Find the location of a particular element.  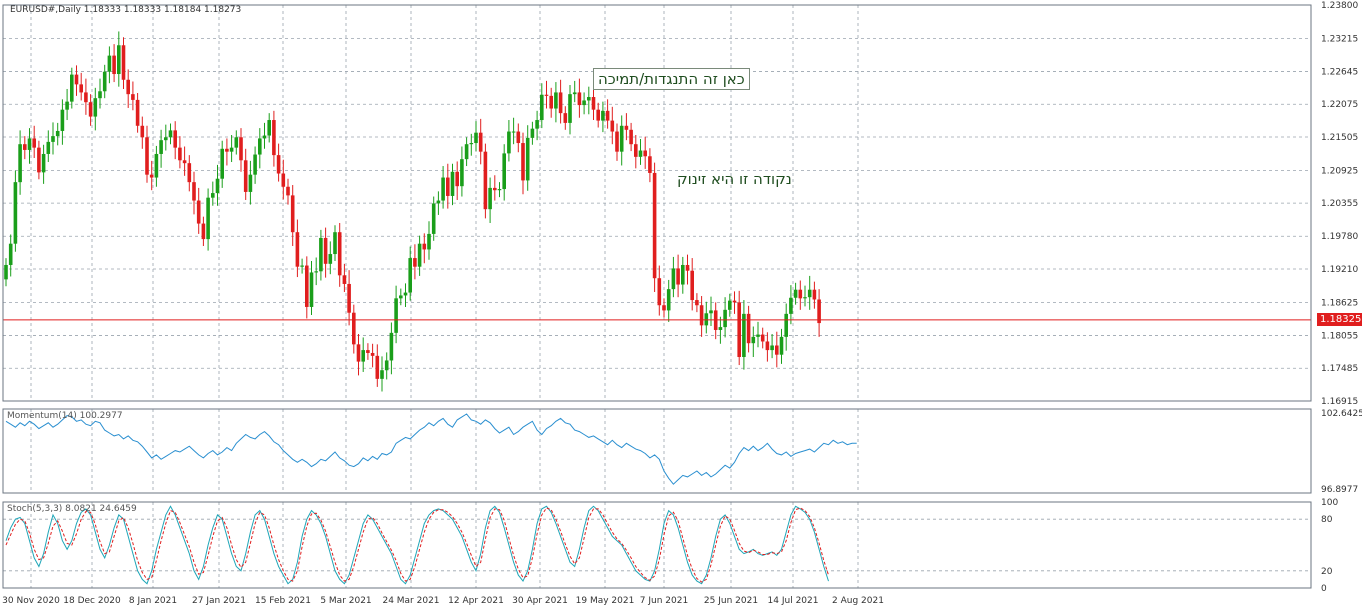

ignition-point-annotation: נקודה זו היא זינוק is located at coordinates (734, 179).